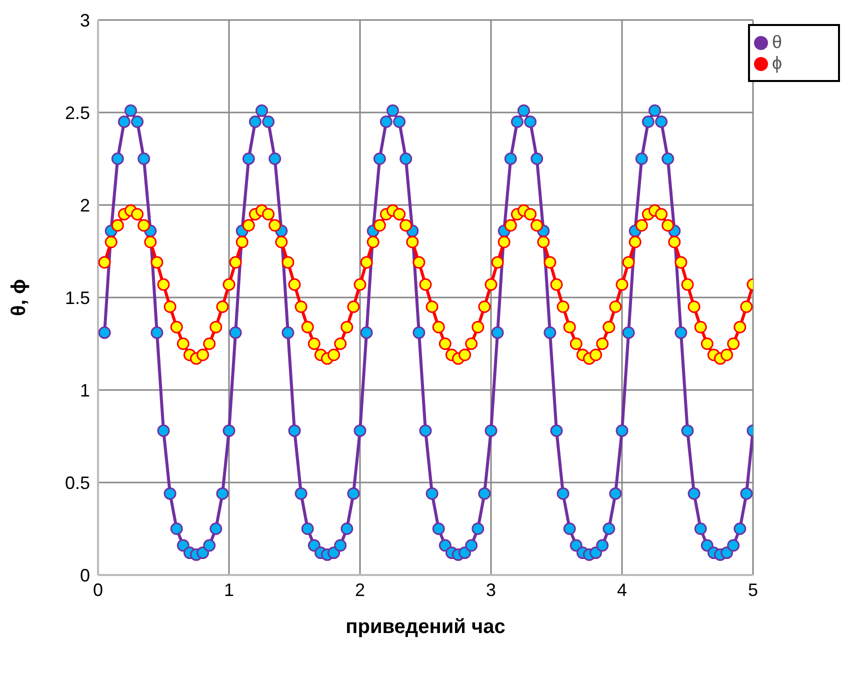 The image size is (850, 675). Describe the element at coordinates (77, 482) in the screenshot. I see `y-tick-label: 0.5` at that location.